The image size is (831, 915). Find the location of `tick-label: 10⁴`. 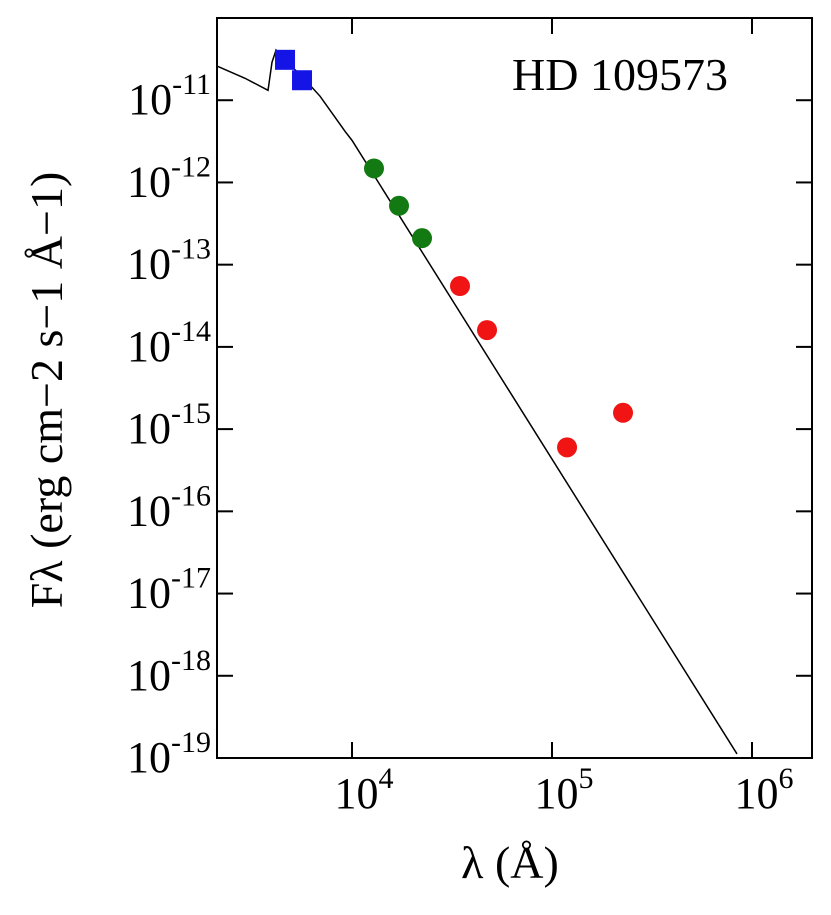

tick-label: 10⁴ is located at coordinates (364, 790).